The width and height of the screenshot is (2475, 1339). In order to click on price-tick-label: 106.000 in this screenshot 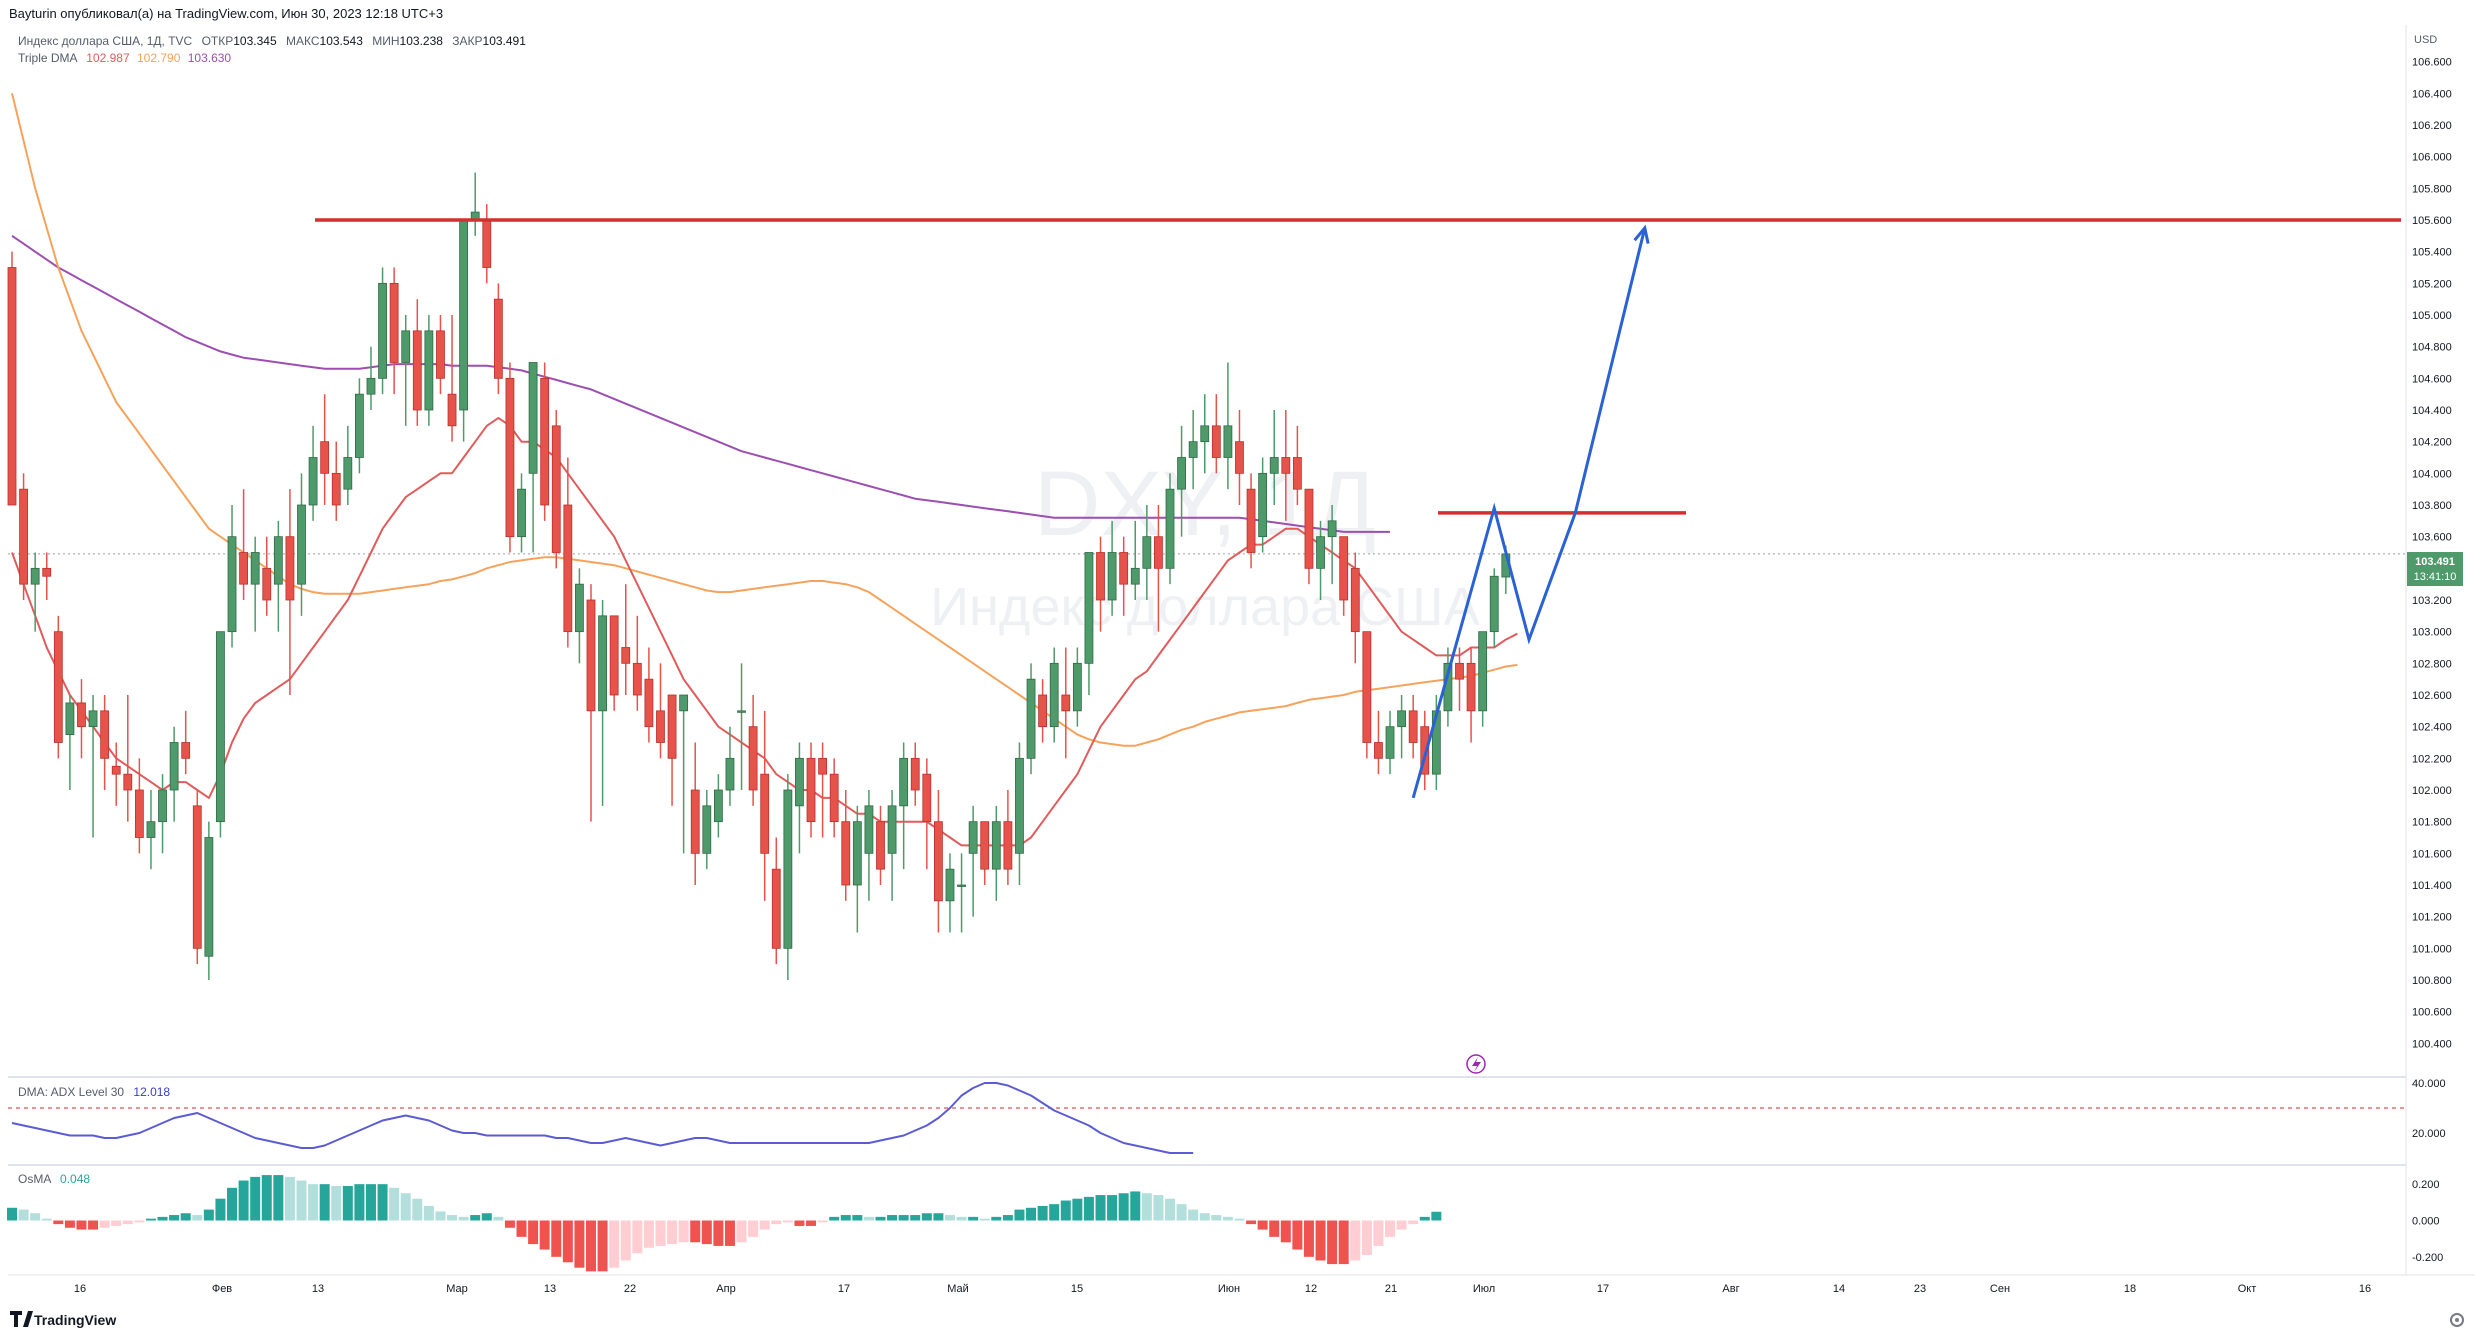, I will do `click(2432, 158)`.